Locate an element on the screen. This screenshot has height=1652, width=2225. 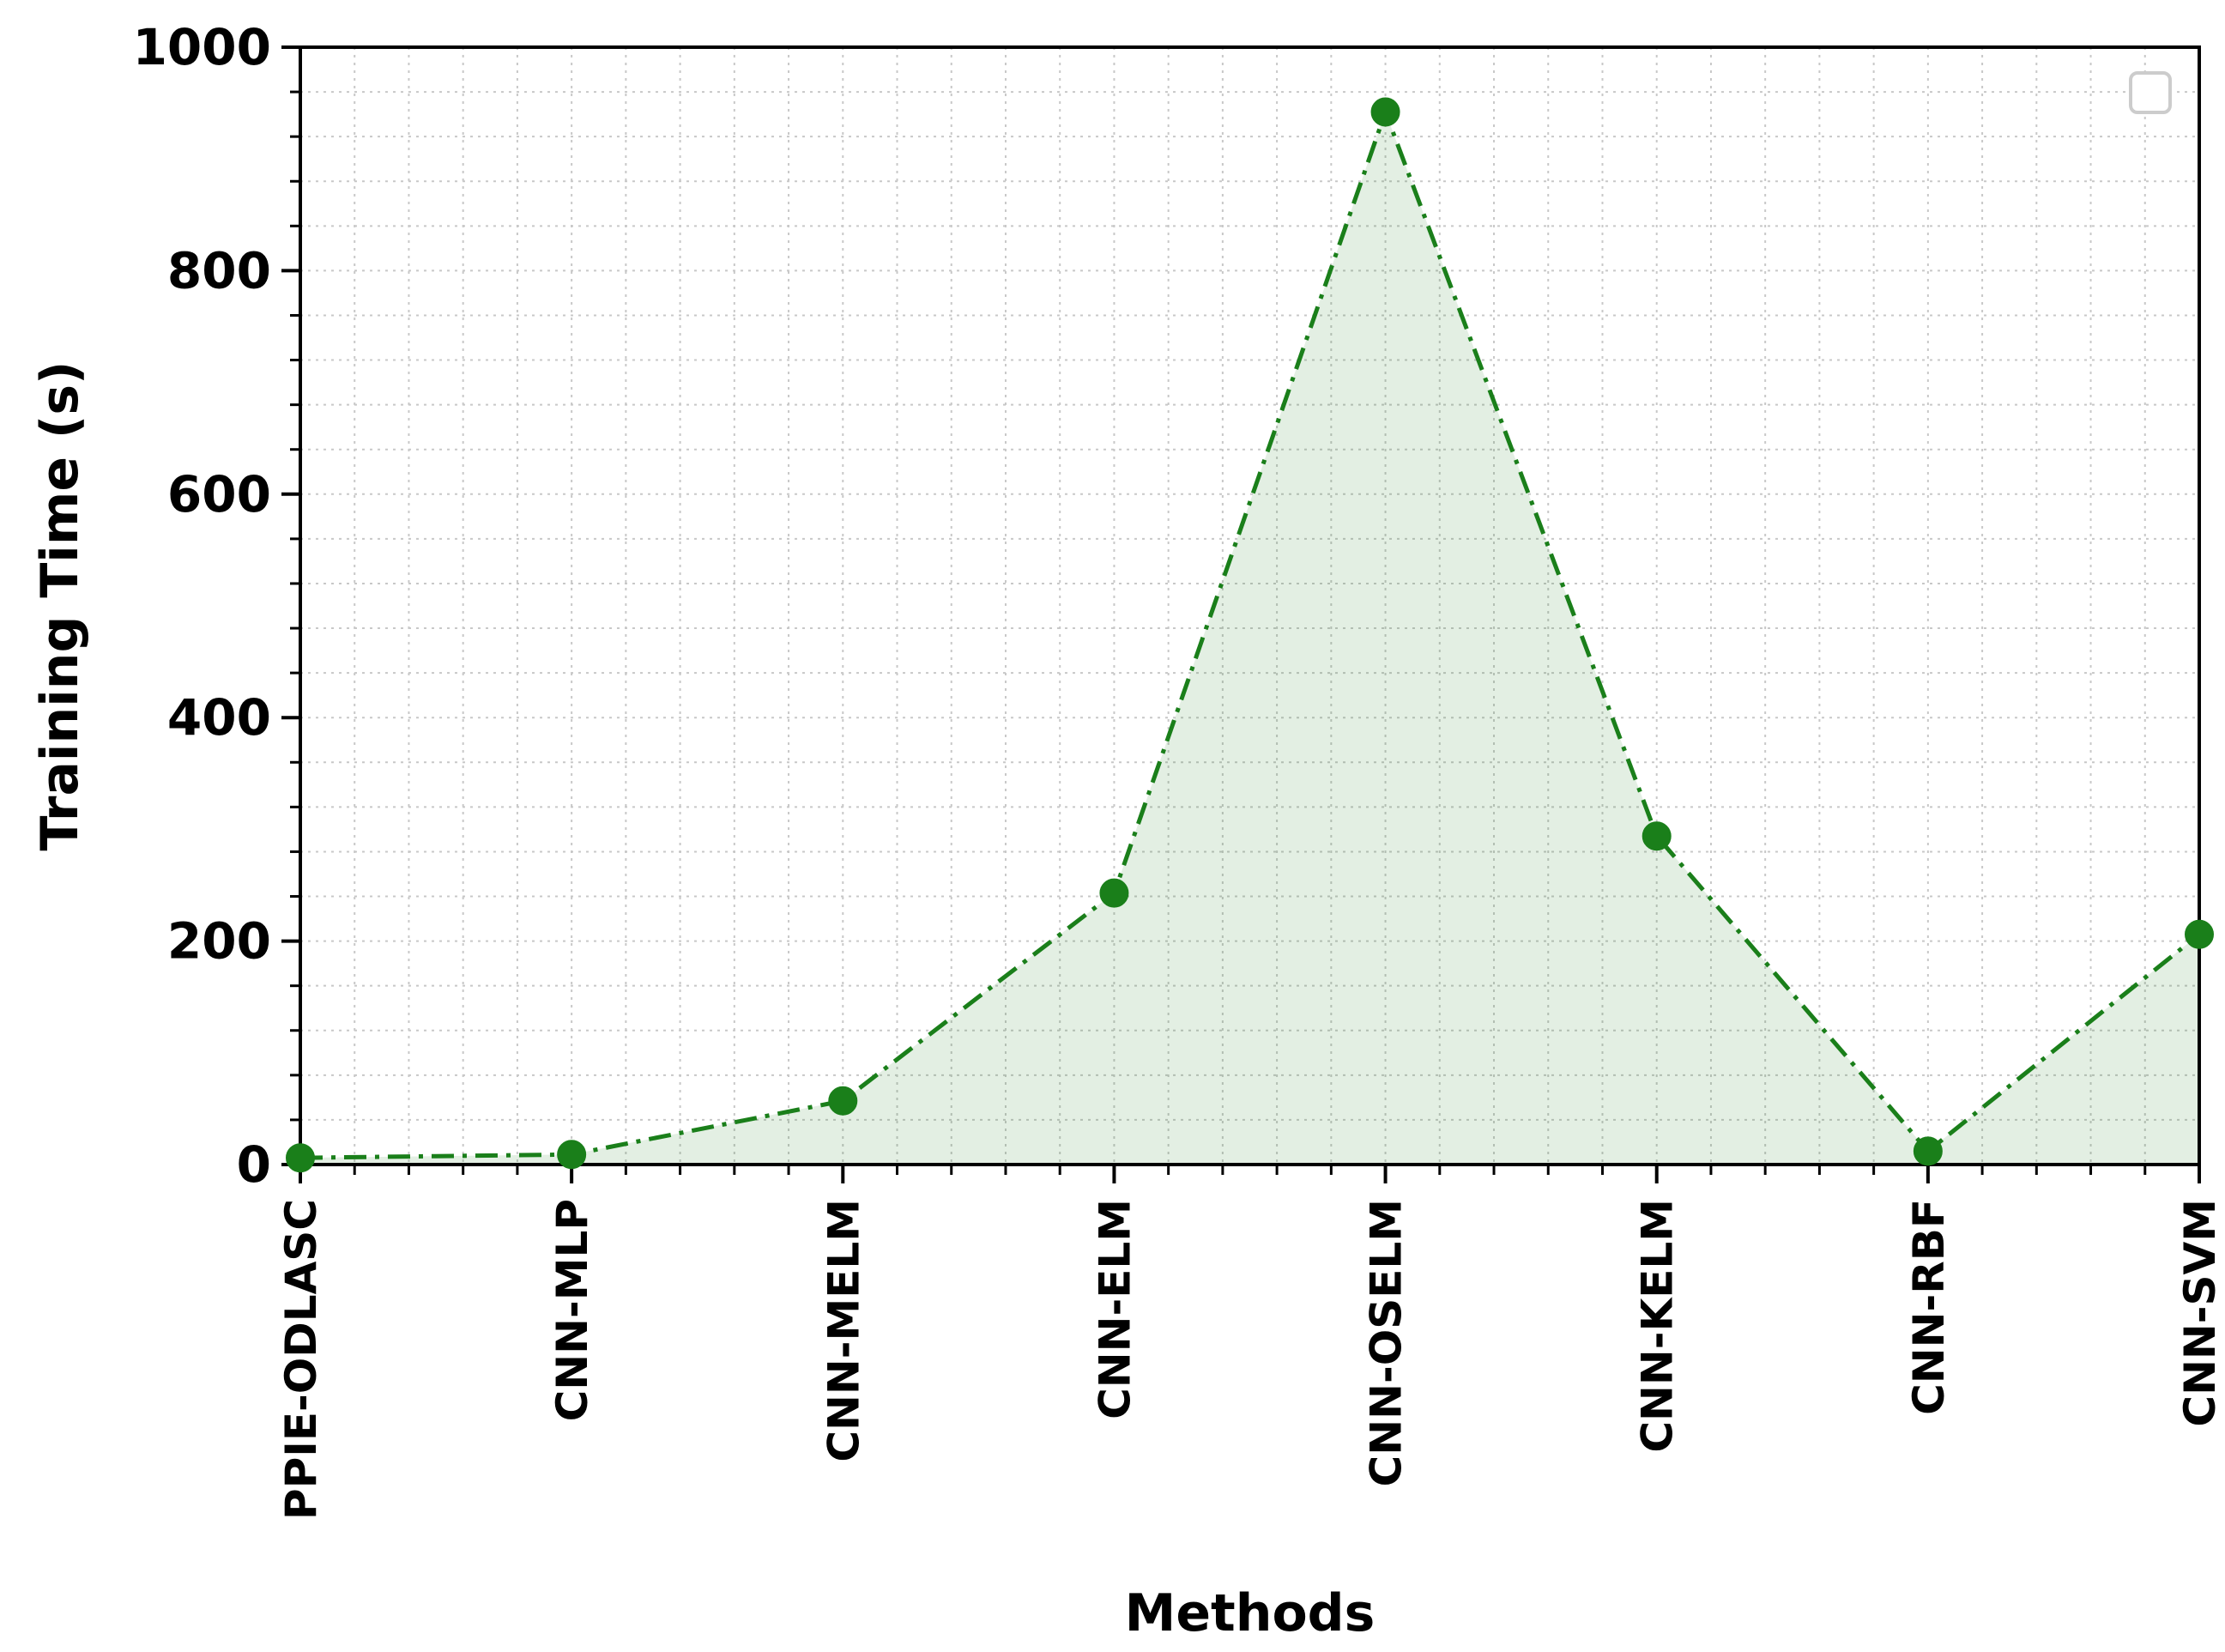
x-tick-label: CNN-RBF is located at coordinates (1929, 1307).